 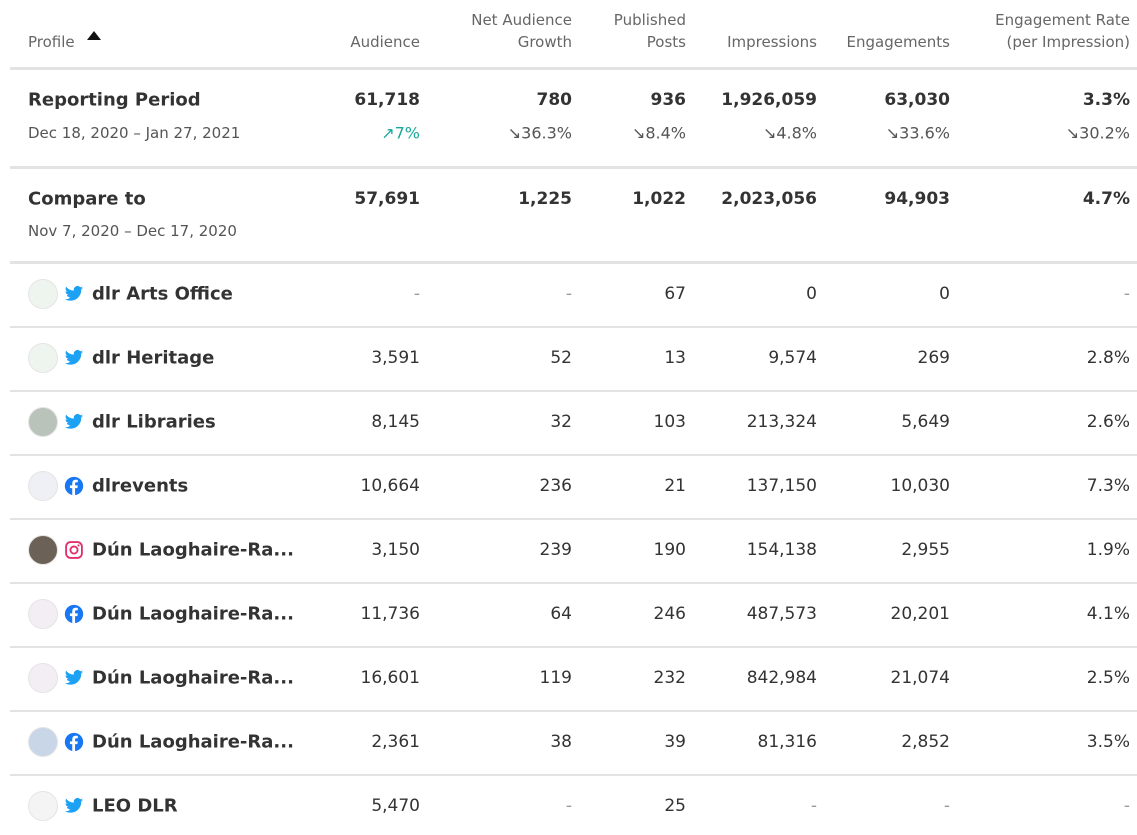 What do you see at coordinates (395, 742) in the screenshot?
I see `cell-value: 2,361` at bounding box center [395, 742].